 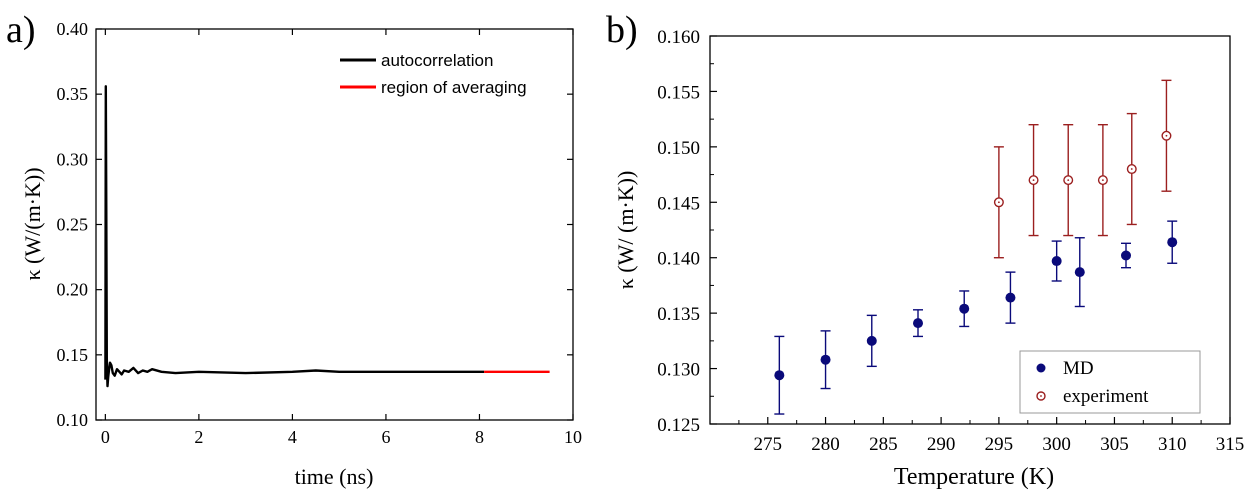 I want to click on panel-b-legend: MD experiment, so click(x=1110, y=382).